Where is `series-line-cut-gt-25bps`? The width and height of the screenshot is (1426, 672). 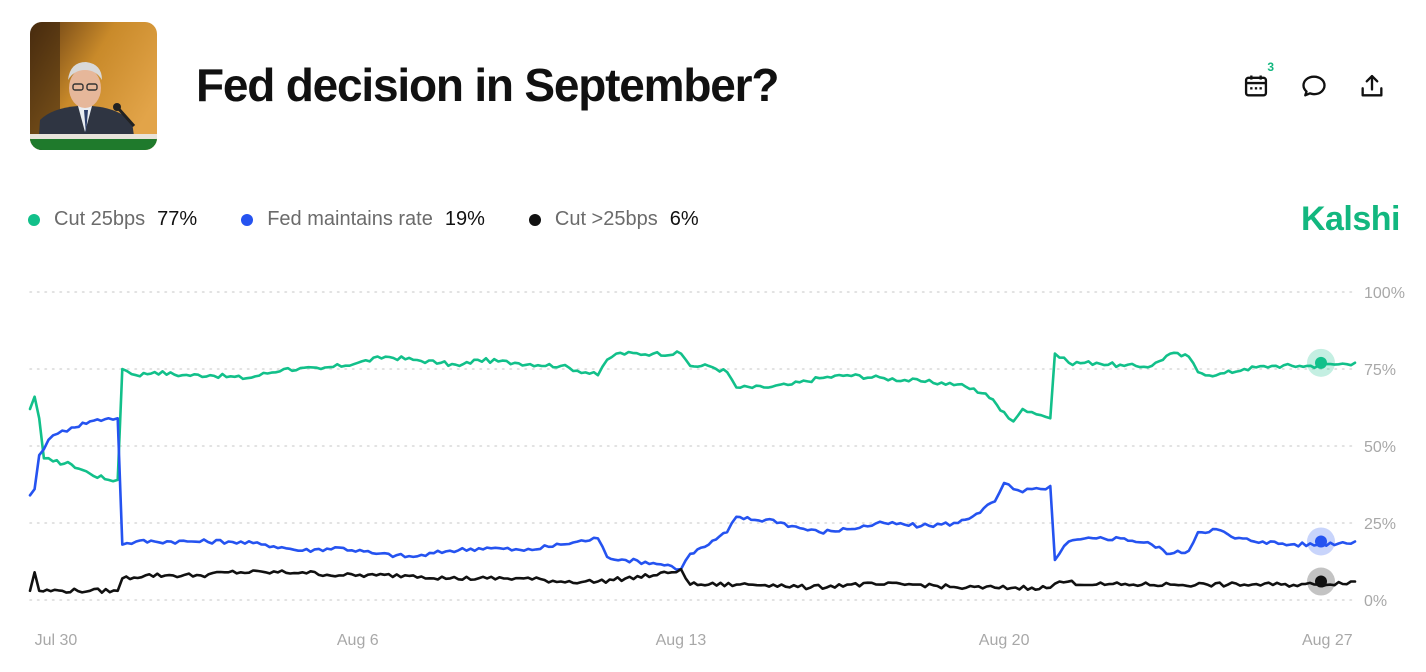
series-line-cut-gt-25bps is located at coordinates (692, 580).